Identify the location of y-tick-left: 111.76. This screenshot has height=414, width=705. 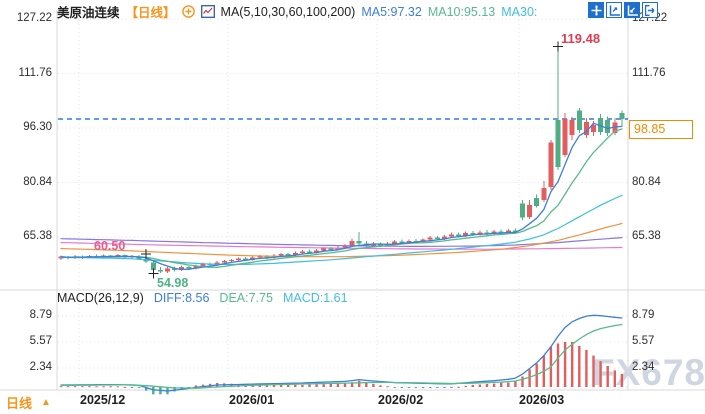
(35, 73).